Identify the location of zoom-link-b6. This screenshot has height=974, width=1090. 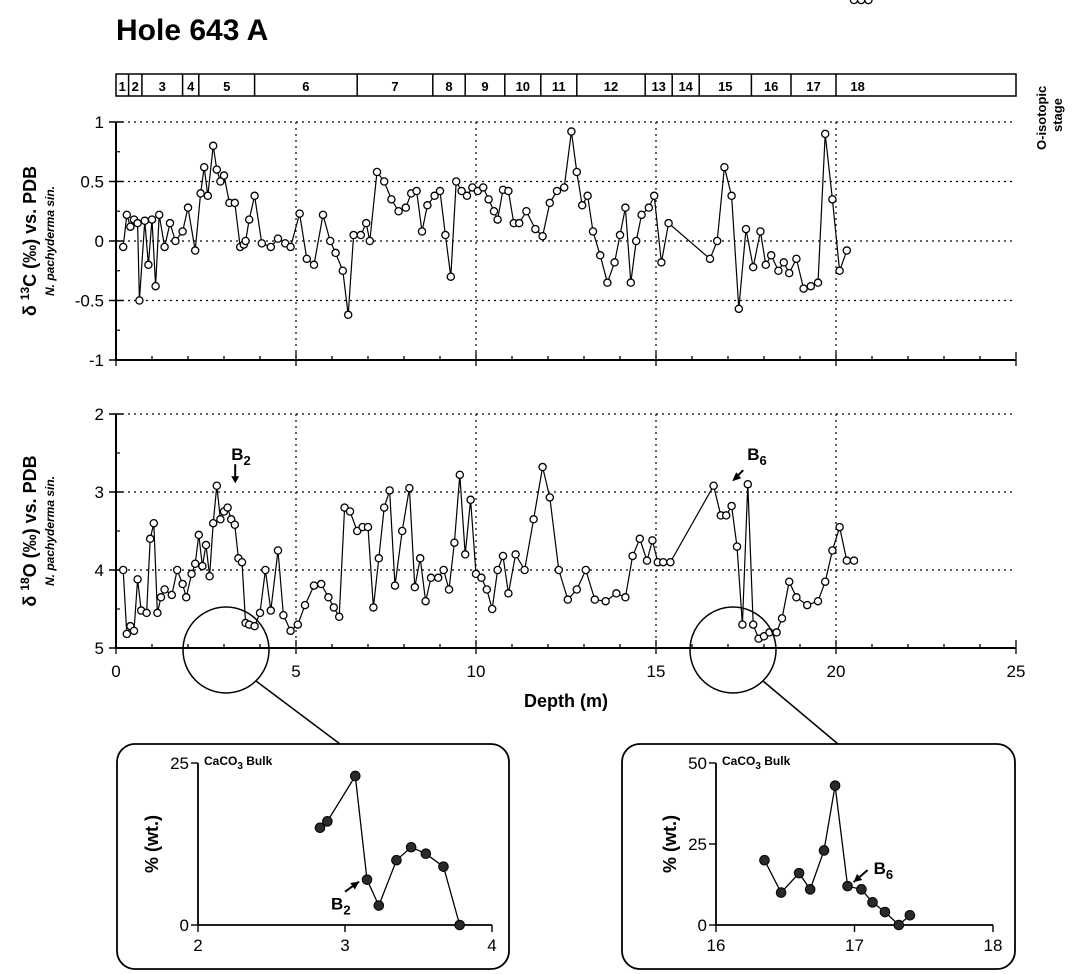
(800, 712).